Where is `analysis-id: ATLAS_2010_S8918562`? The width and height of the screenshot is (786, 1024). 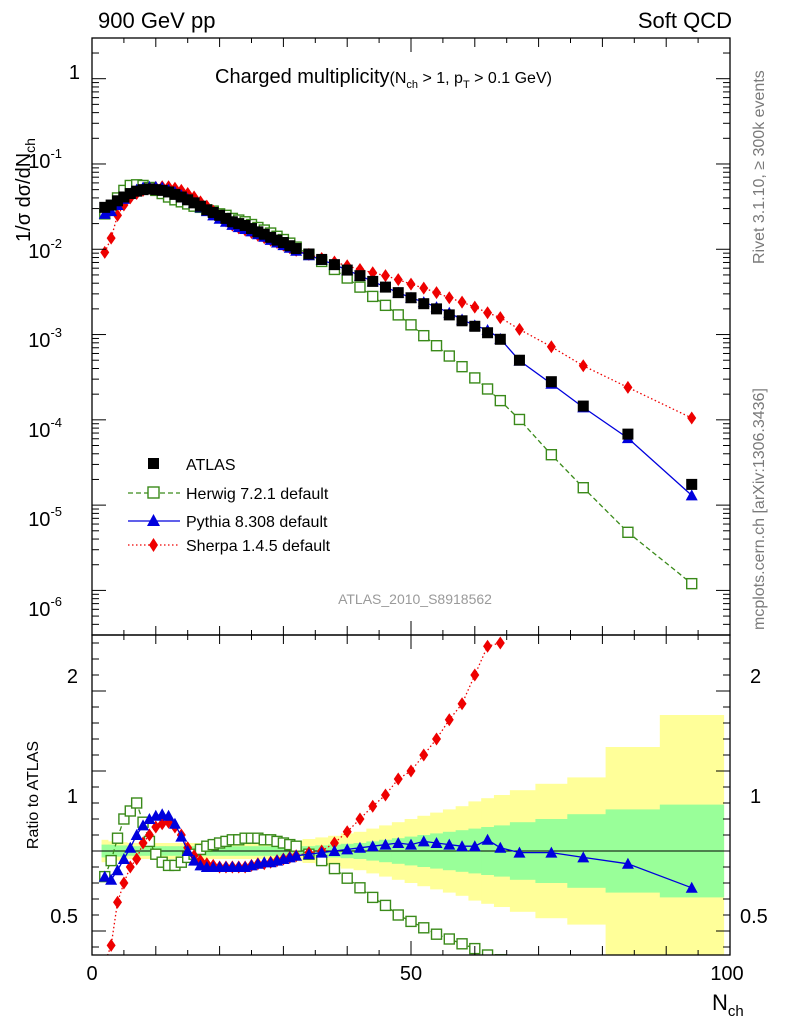
analysis-id: ATLAS_2010_S8918562 is located at coordinates (415, 599).